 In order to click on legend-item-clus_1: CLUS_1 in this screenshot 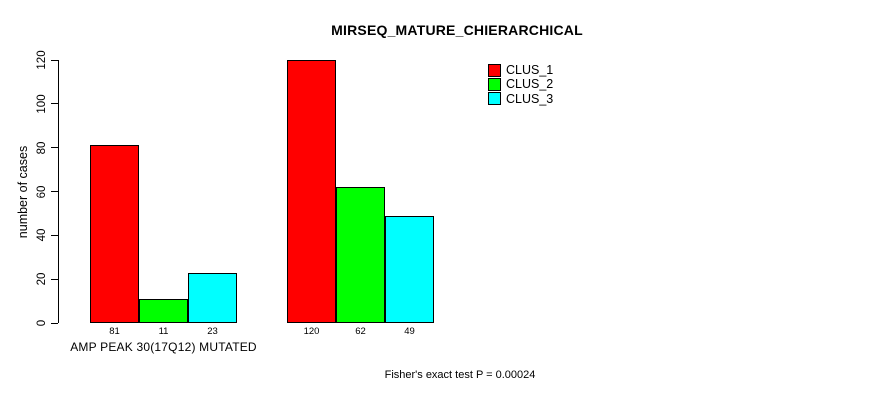, I will do `click(520, 70)`.